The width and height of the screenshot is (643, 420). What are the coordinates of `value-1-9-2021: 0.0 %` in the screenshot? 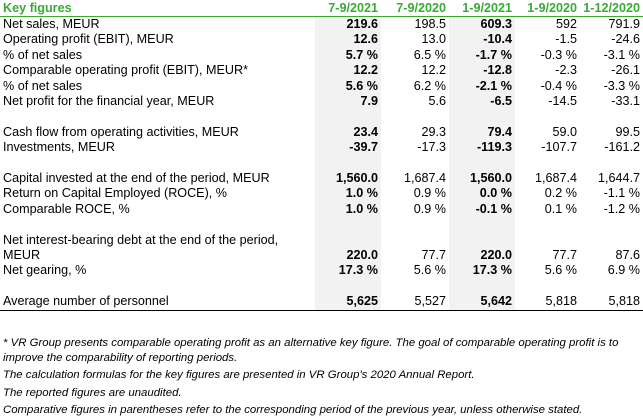 It's located at (482, 194).